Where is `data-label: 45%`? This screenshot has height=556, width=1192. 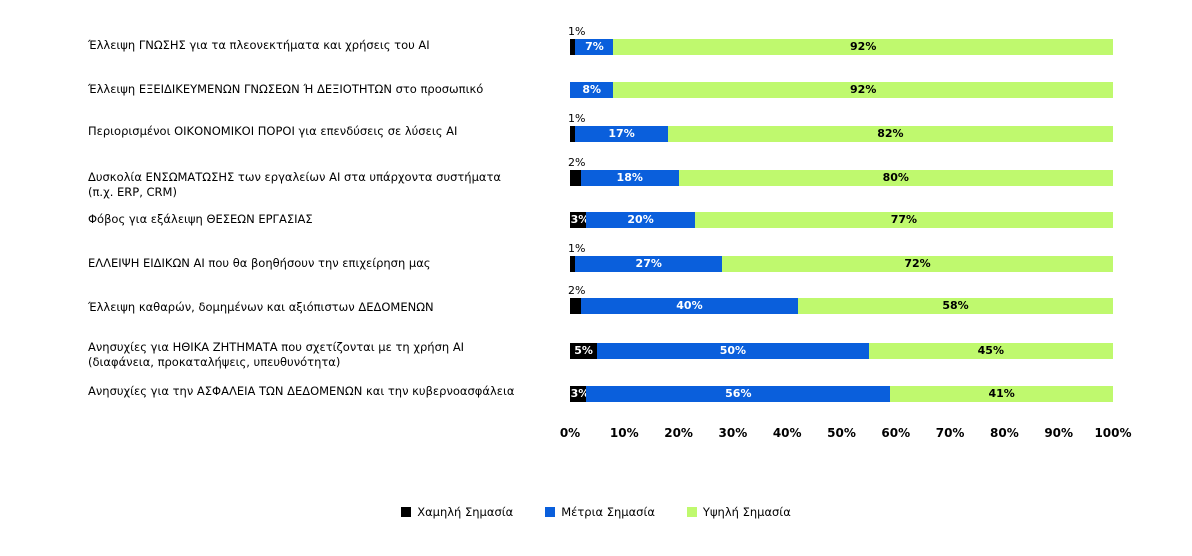 data-label: 45% is located at coordinates (990, 350).